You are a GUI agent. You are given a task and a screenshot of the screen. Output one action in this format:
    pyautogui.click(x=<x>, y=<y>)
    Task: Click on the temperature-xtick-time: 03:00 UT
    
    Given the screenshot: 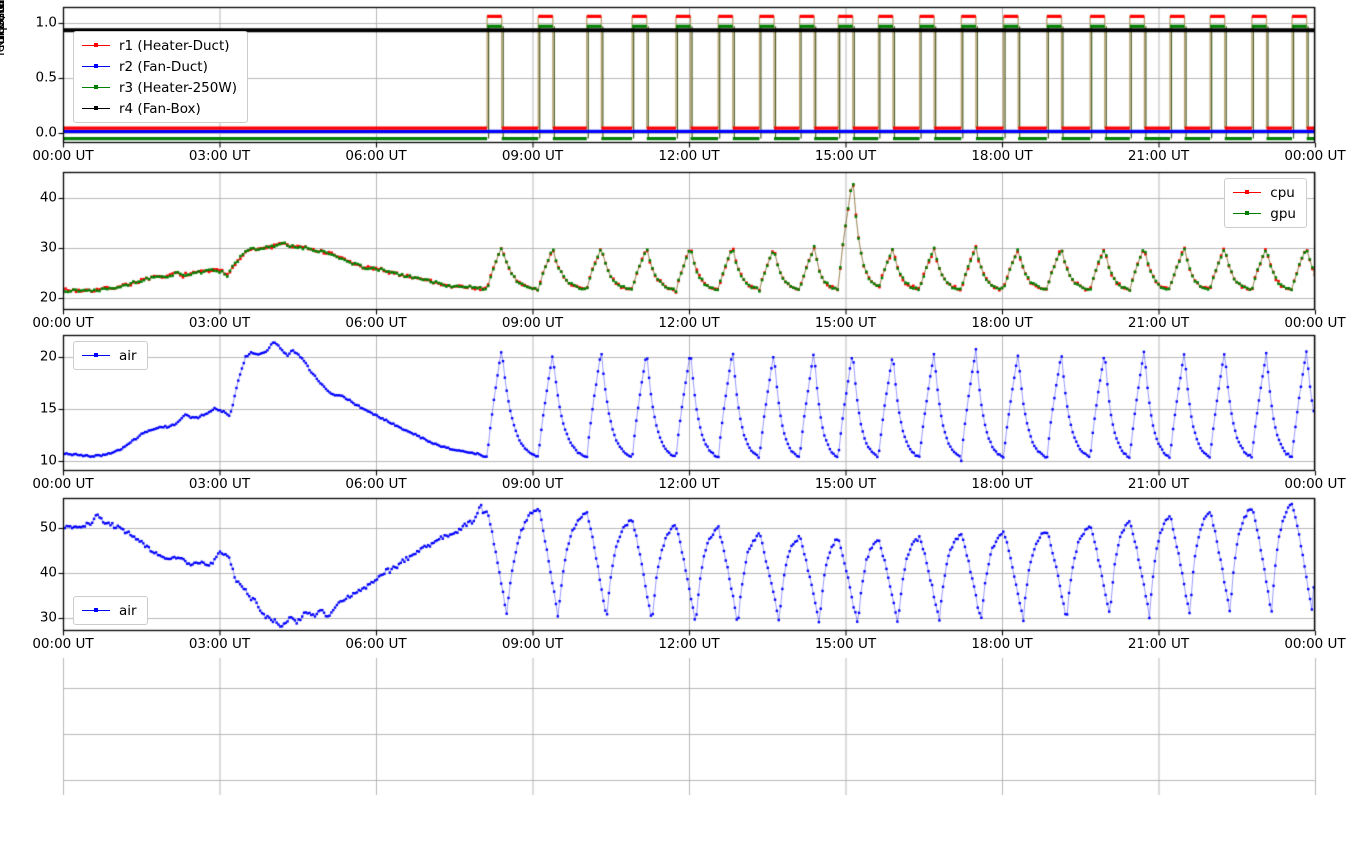 What is the action you would take?
    pyautogui.click(x=219, y=484)
    